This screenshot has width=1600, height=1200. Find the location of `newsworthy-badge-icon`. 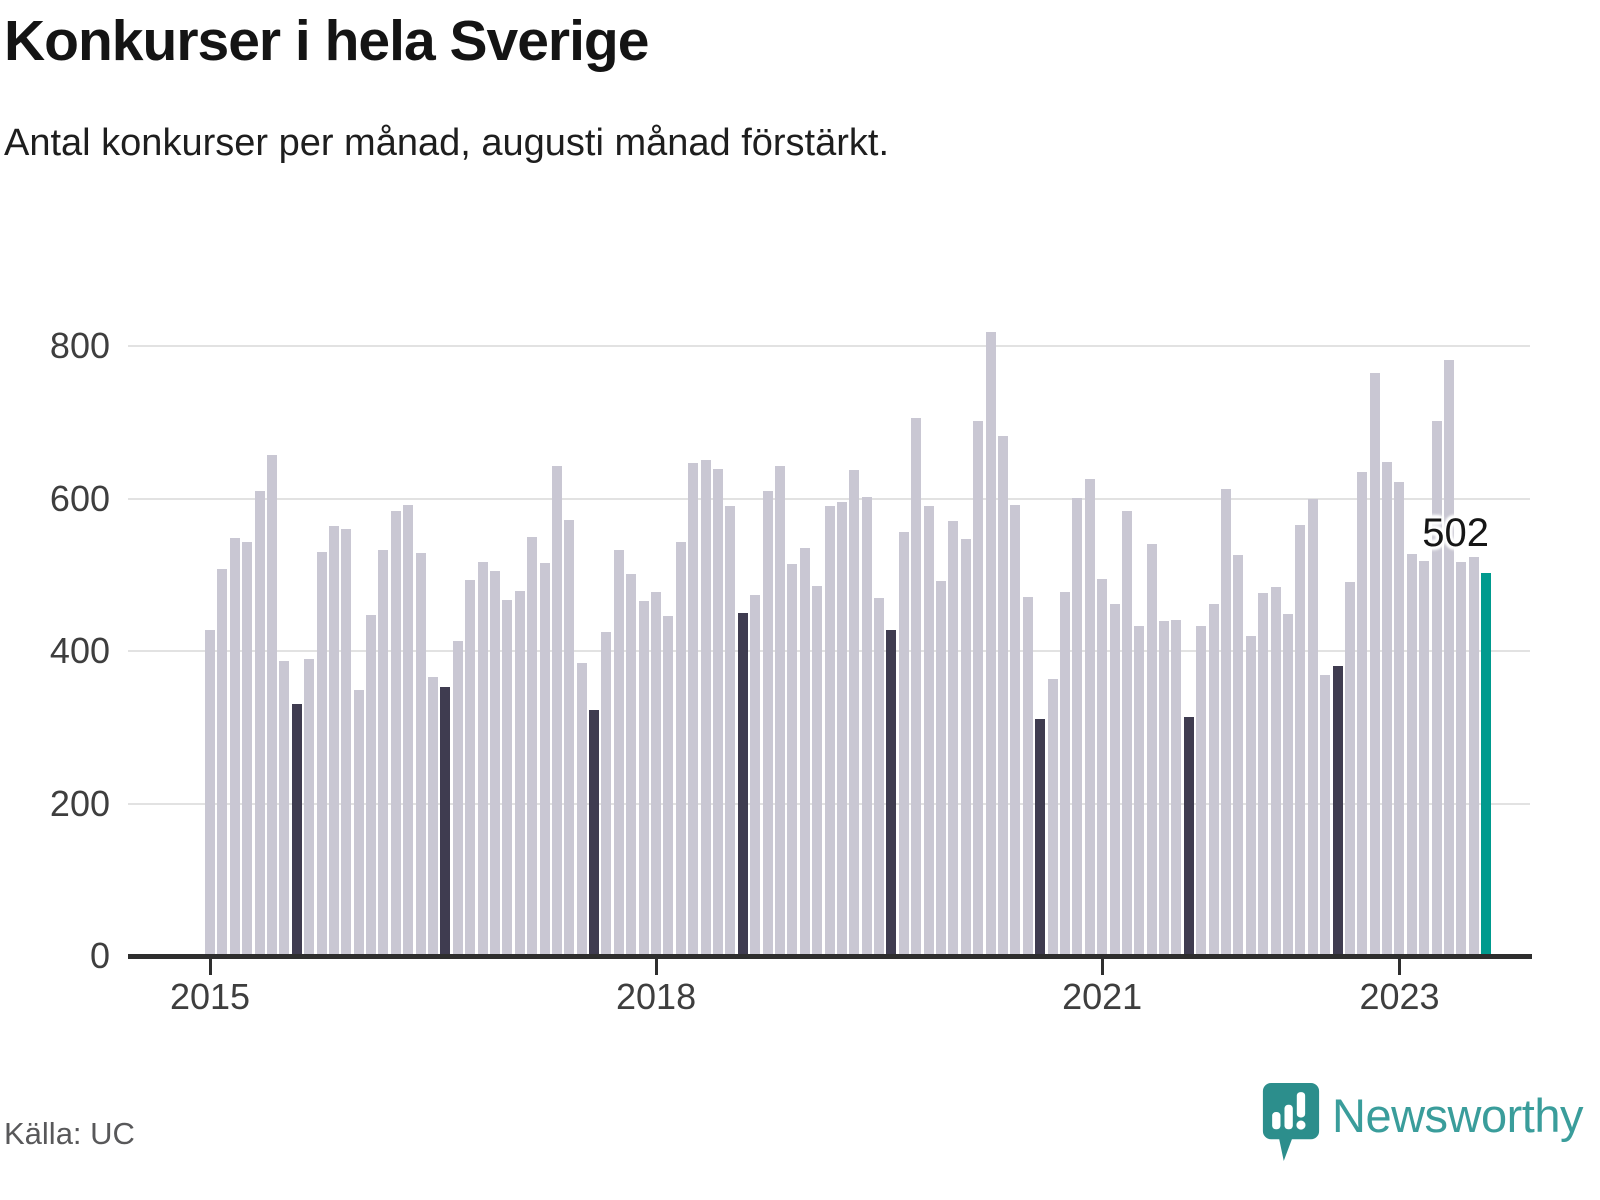

newsworthy-badge-icon is located at coordinates (1291, 1124).